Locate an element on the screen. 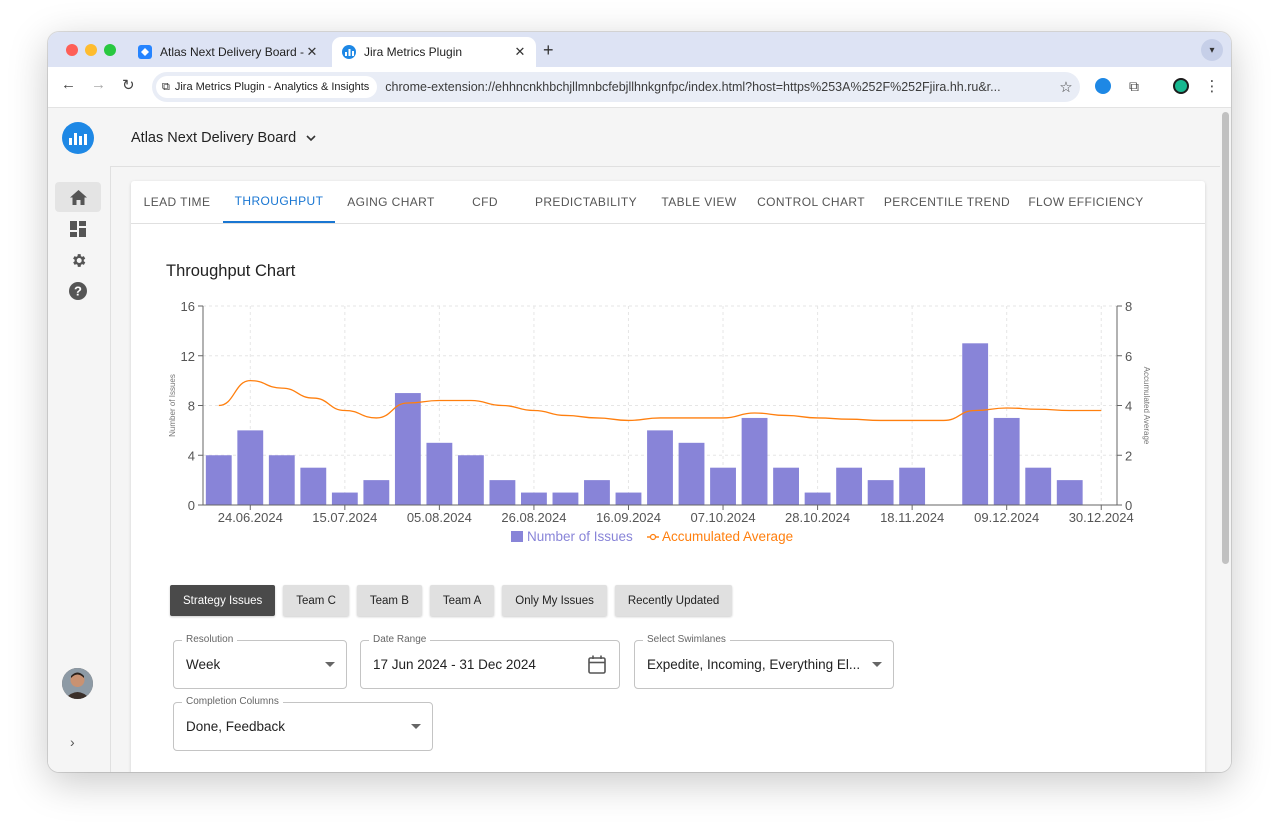 The height and width of the screenshot is (837, 1280). tab-search-chevron-icon: ▾ is located at coordinates (1212, 50).